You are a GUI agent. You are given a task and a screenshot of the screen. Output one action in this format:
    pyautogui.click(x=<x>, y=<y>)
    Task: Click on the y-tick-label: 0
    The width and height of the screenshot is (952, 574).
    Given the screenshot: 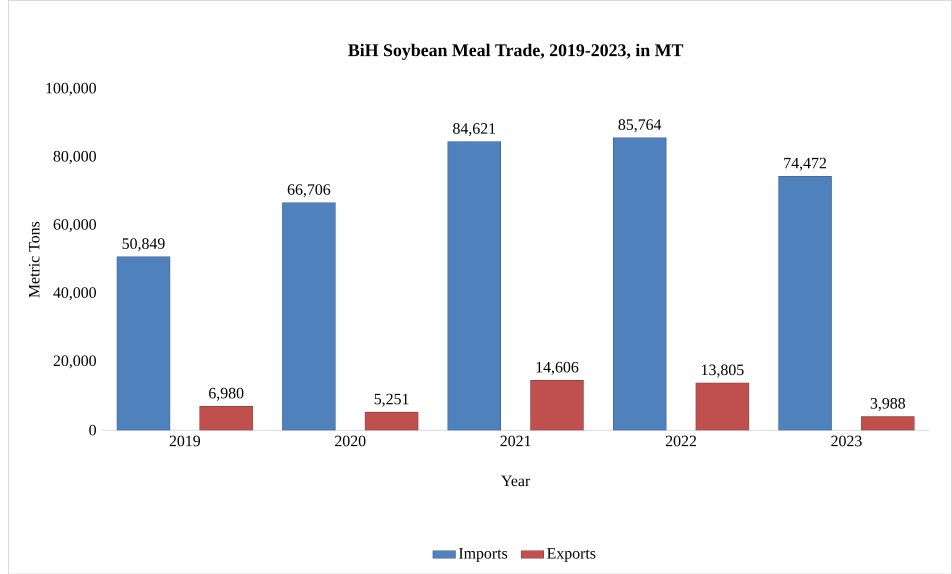 What is the action you would take?
    pyautogui.click(x=92, y=430)
    